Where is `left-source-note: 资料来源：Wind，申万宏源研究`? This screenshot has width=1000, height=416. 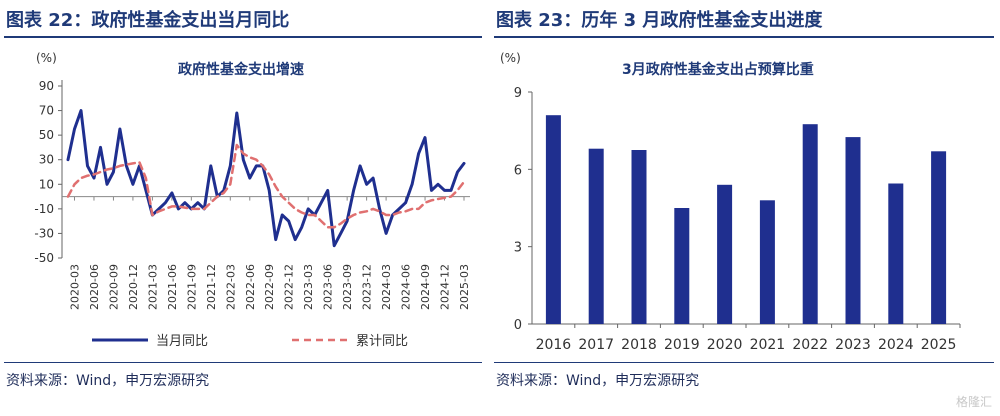 left-source-note: 资料来源：Wind，申万宏源研究 is located at coordinates (108, 381).